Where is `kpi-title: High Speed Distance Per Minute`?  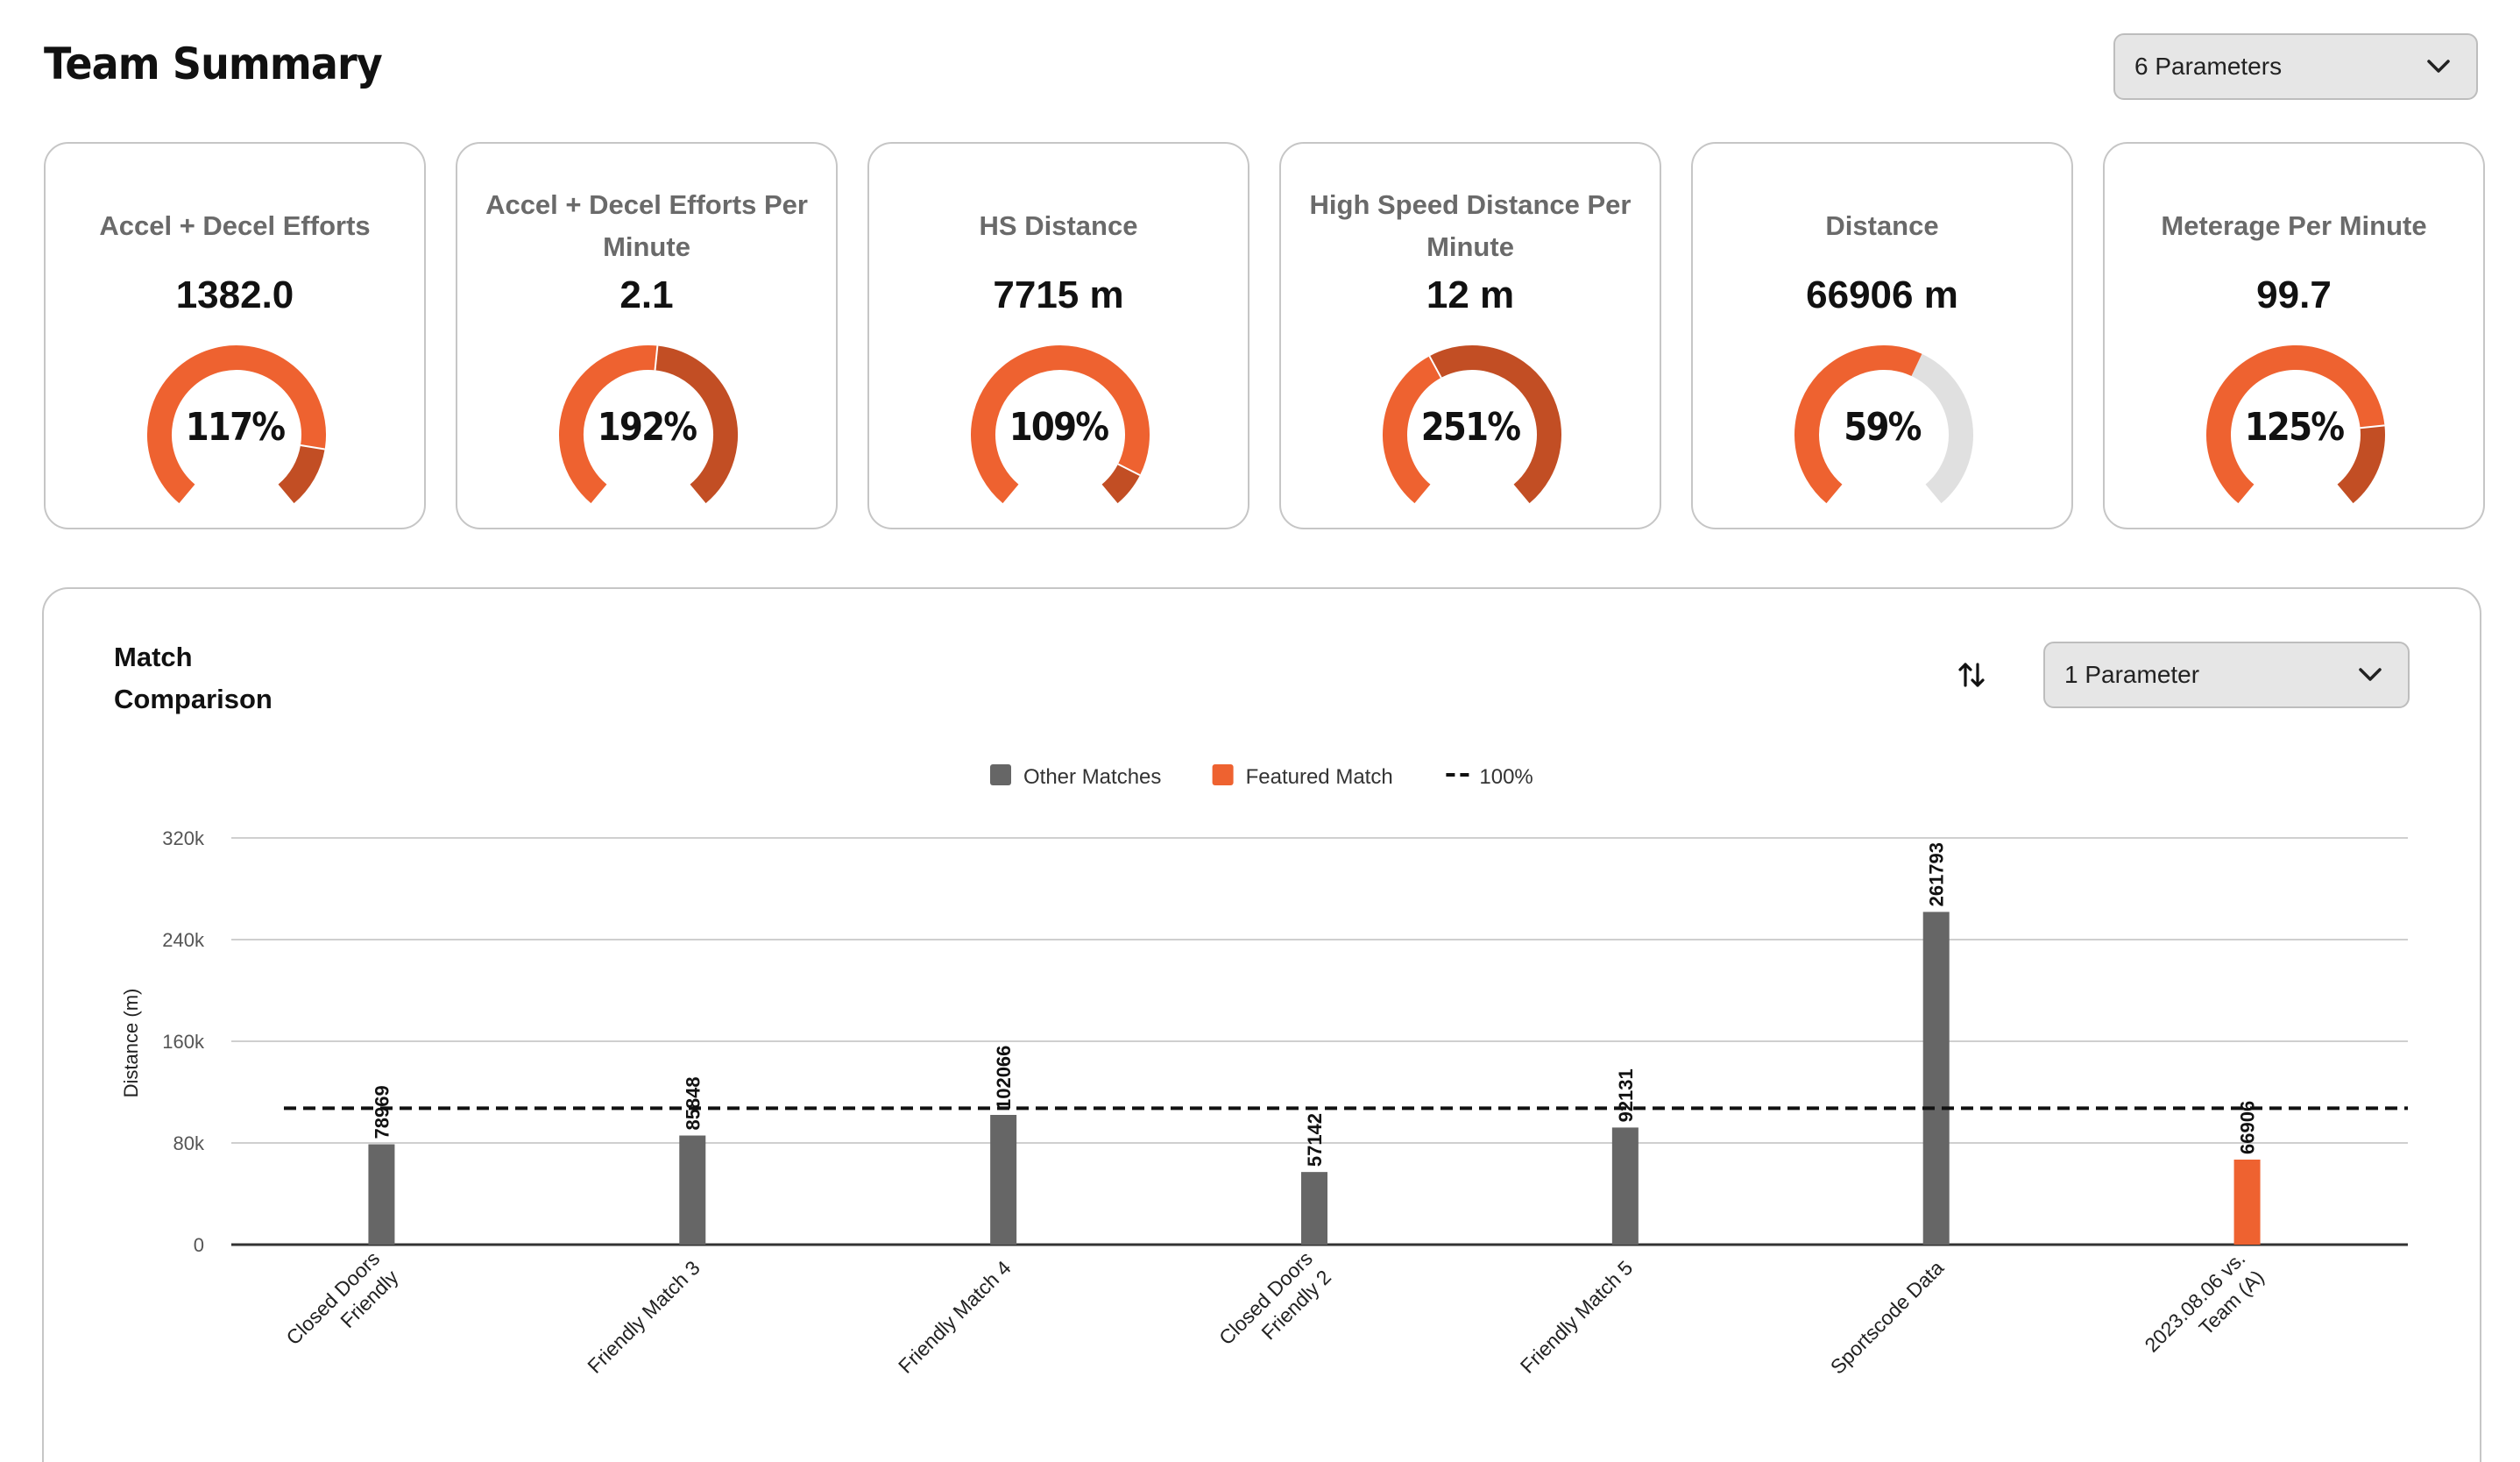 kpi-title: High Speed Distance Per Minute is located at coordinates (1470, 226).